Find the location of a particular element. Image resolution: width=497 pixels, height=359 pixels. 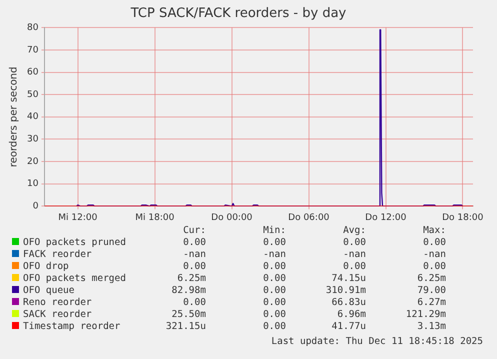

text: Cur: is located at coordinates (194, 231).